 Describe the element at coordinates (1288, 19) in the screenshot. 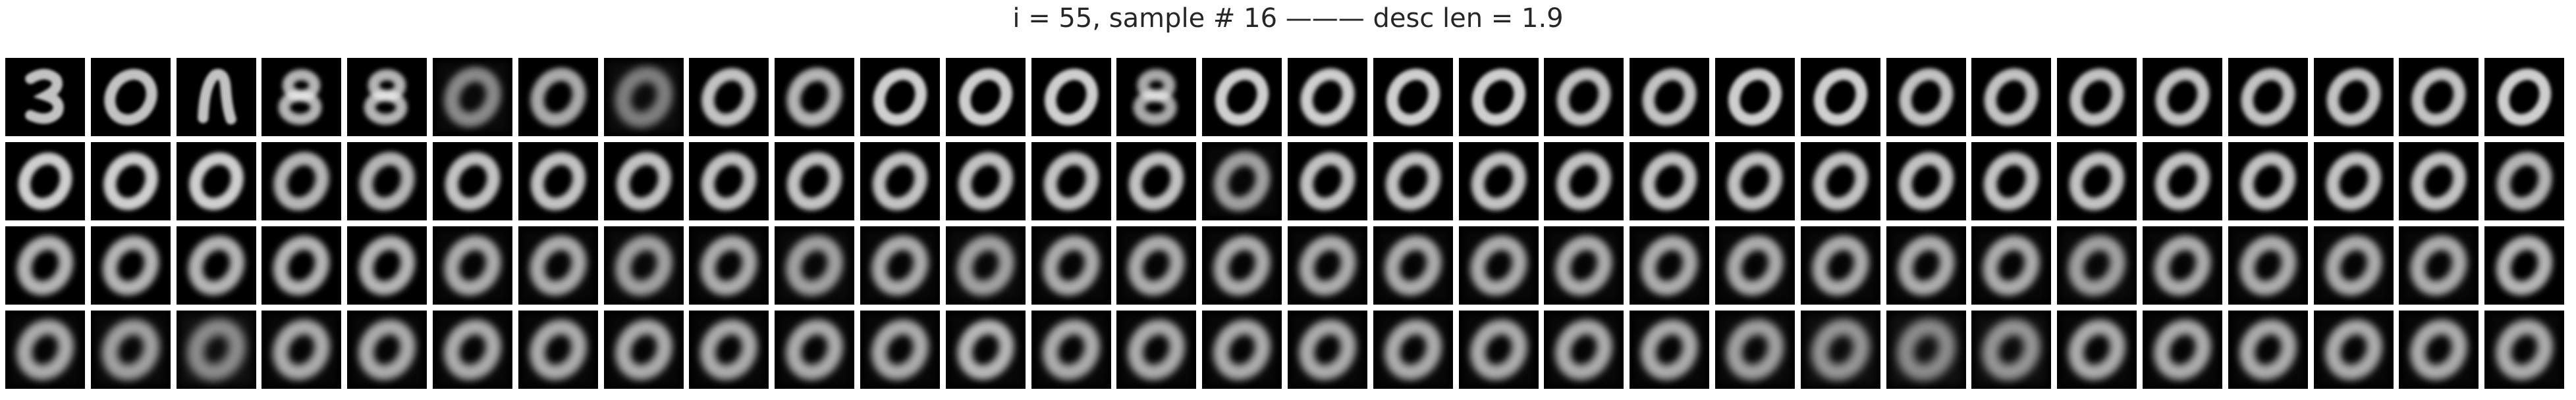

I see `figure-title: i = 55, sample # 16 ——— desc len = 1.9` at that location.